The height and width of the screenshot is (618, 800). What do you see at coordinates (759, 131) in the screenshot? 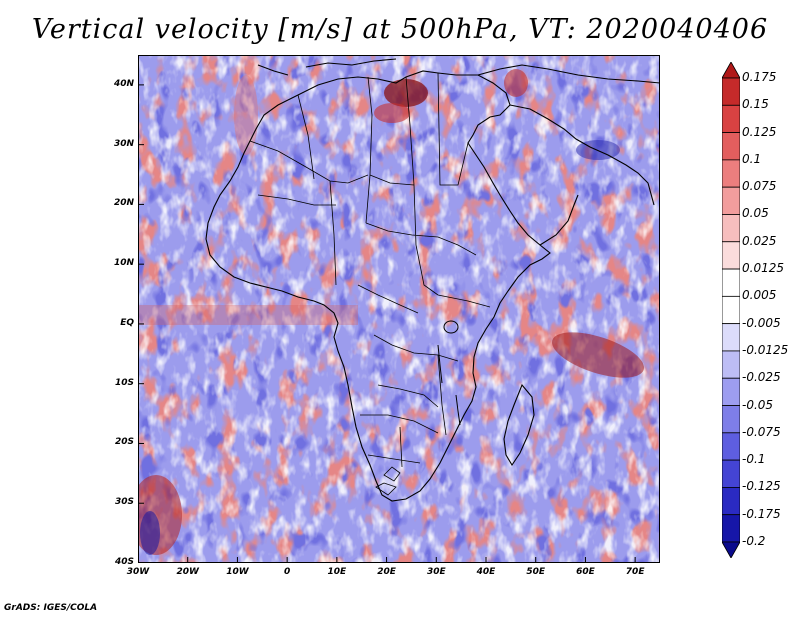
I see `colorbar-label: 0.125` at bounding box center [759, 131].